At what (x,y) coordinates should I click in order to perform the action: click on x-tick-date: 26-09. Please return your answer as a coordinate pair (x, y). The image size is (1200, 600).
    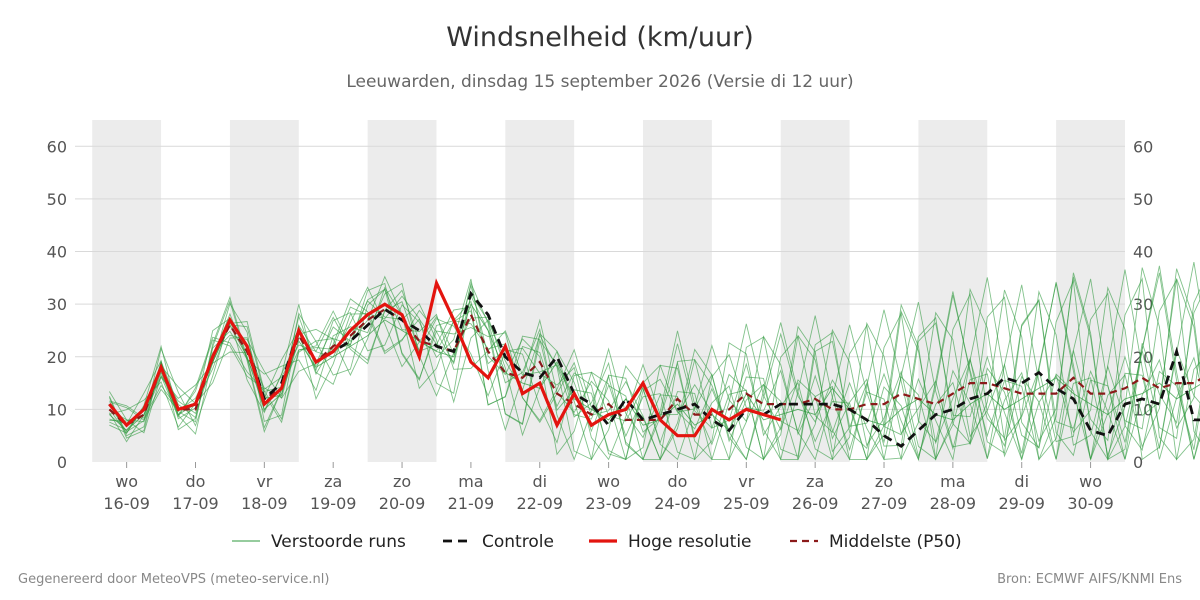
    Looking at the image, I should click on (815, 503).